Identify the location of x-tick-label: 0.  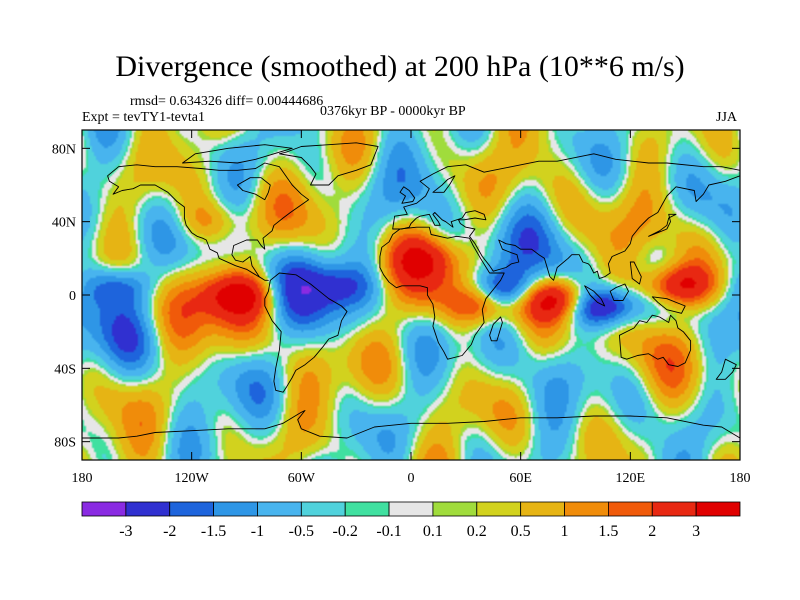
(411, 478).